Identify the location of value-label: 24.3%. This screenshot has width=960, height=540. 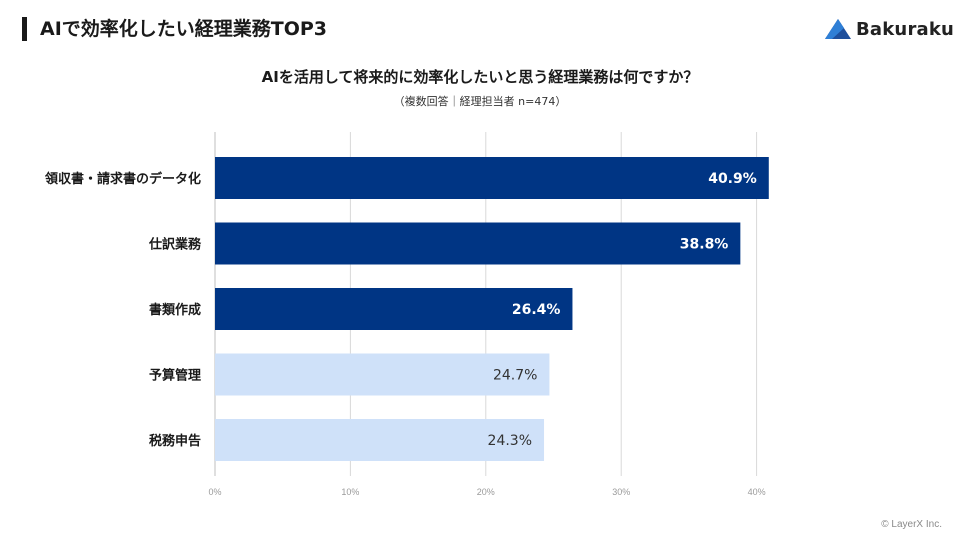
(510, 441).